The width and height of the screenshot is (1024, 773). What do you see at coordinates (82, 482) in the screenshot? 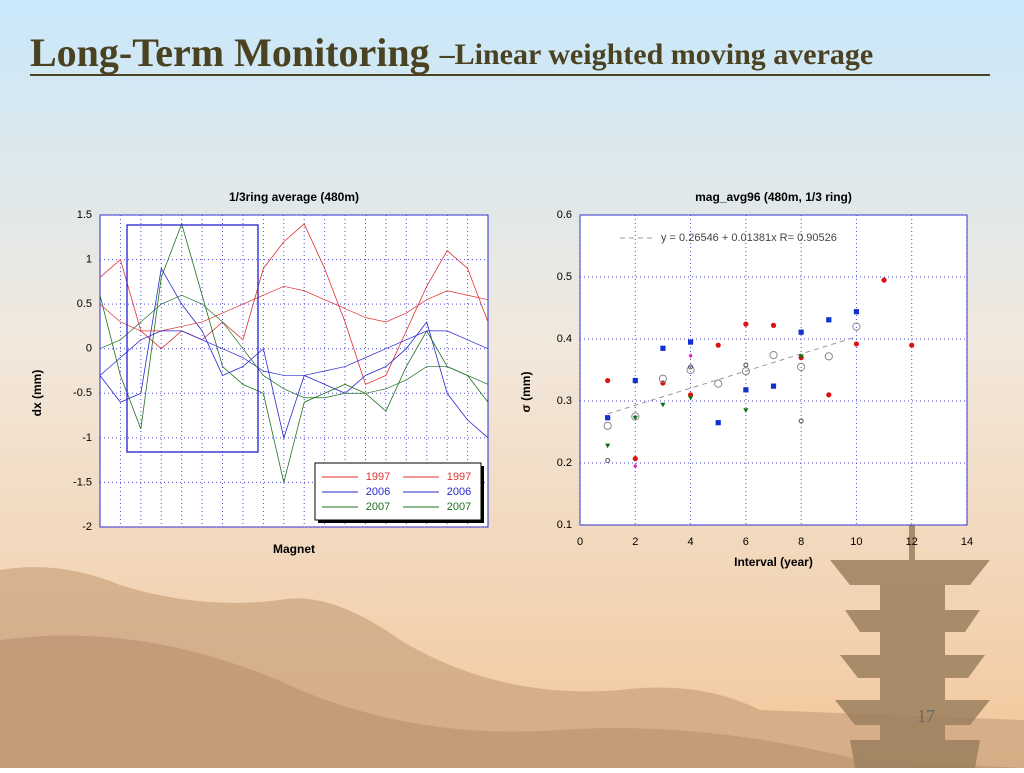
I see `y-tick-label: -1.5` at bounding box center [82, 482].